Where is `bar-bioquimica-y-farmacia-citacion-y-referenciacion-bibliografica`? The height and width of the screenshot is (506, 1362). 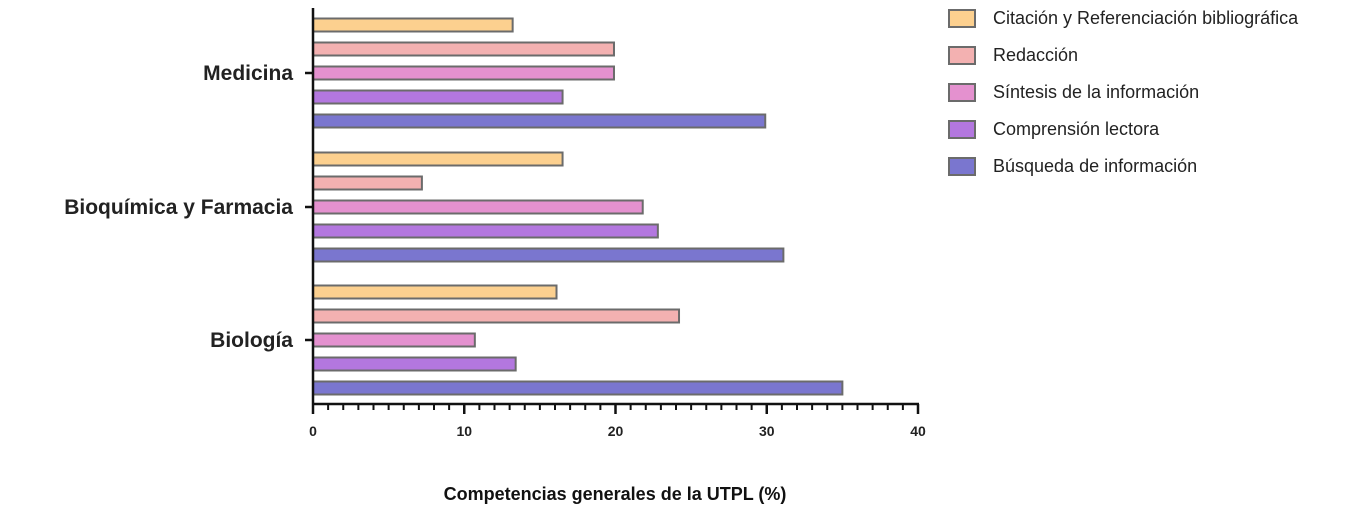 bar-bioquimica-y-farmacia-citacion-y-referenciacion-bibliografica is located at coordinates (438, 159).